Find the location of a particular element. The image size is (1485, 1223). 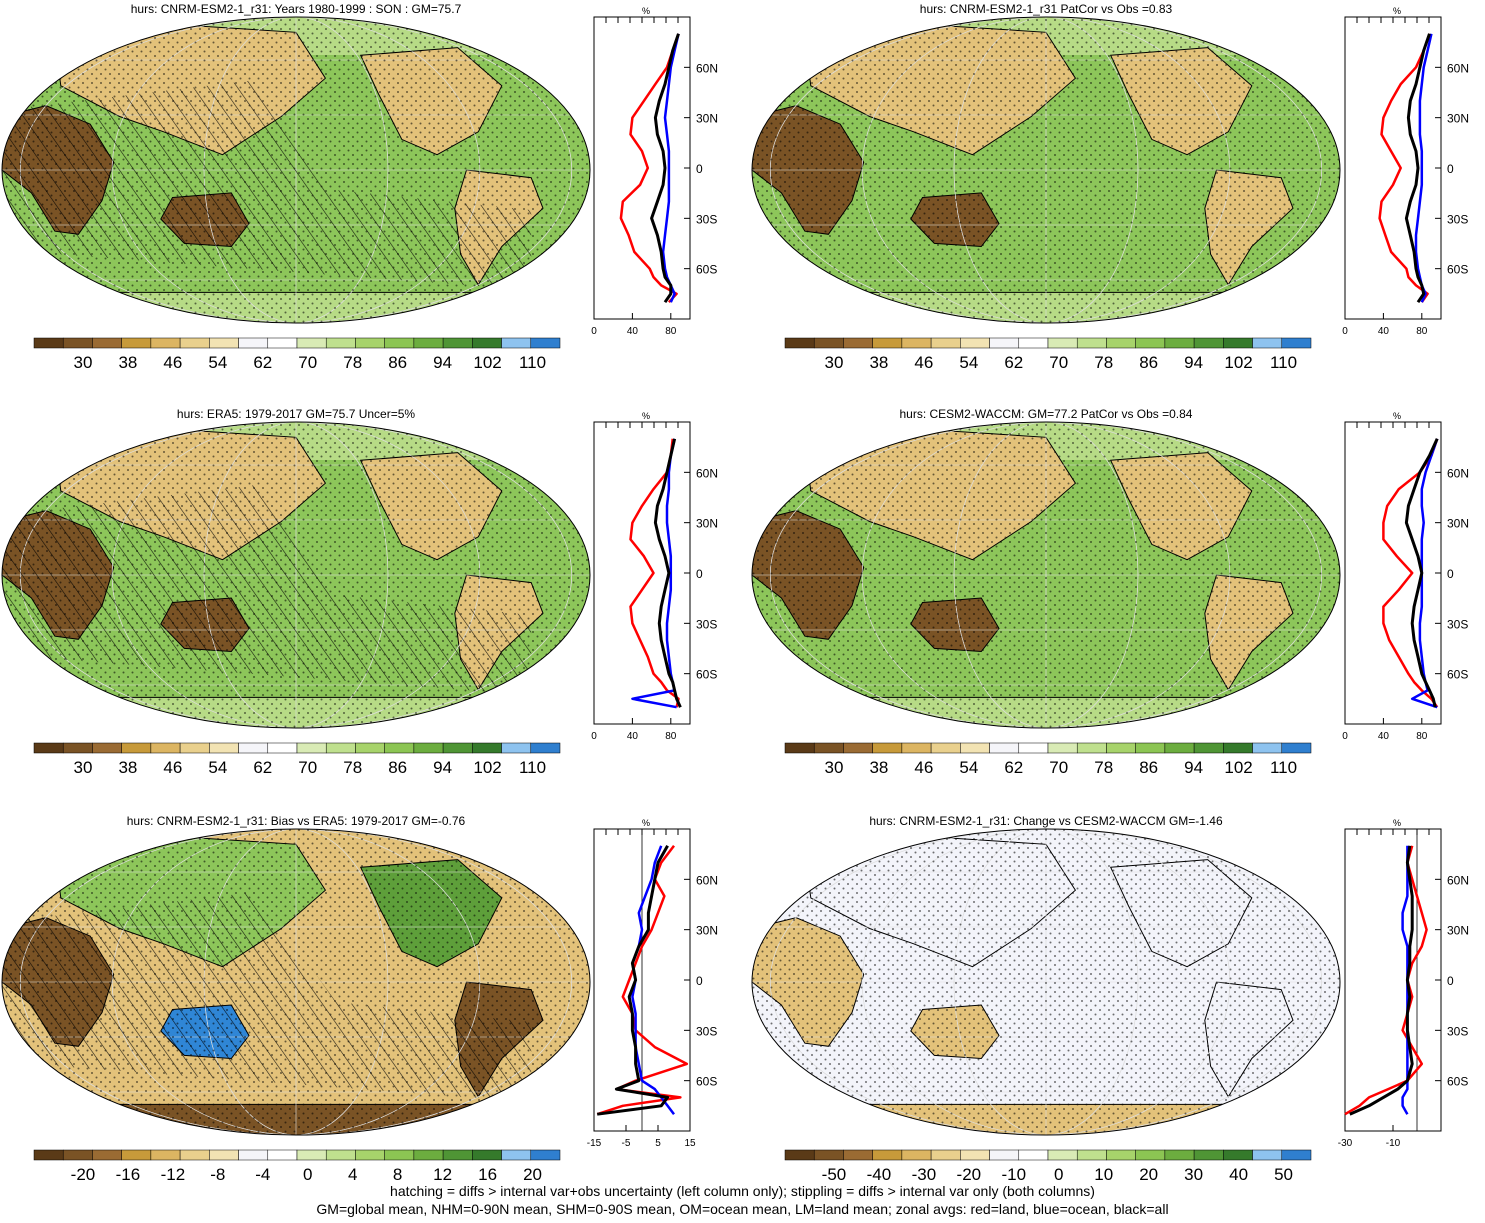

zonal-x-label: 5 is located at coordinates (658, 1143).